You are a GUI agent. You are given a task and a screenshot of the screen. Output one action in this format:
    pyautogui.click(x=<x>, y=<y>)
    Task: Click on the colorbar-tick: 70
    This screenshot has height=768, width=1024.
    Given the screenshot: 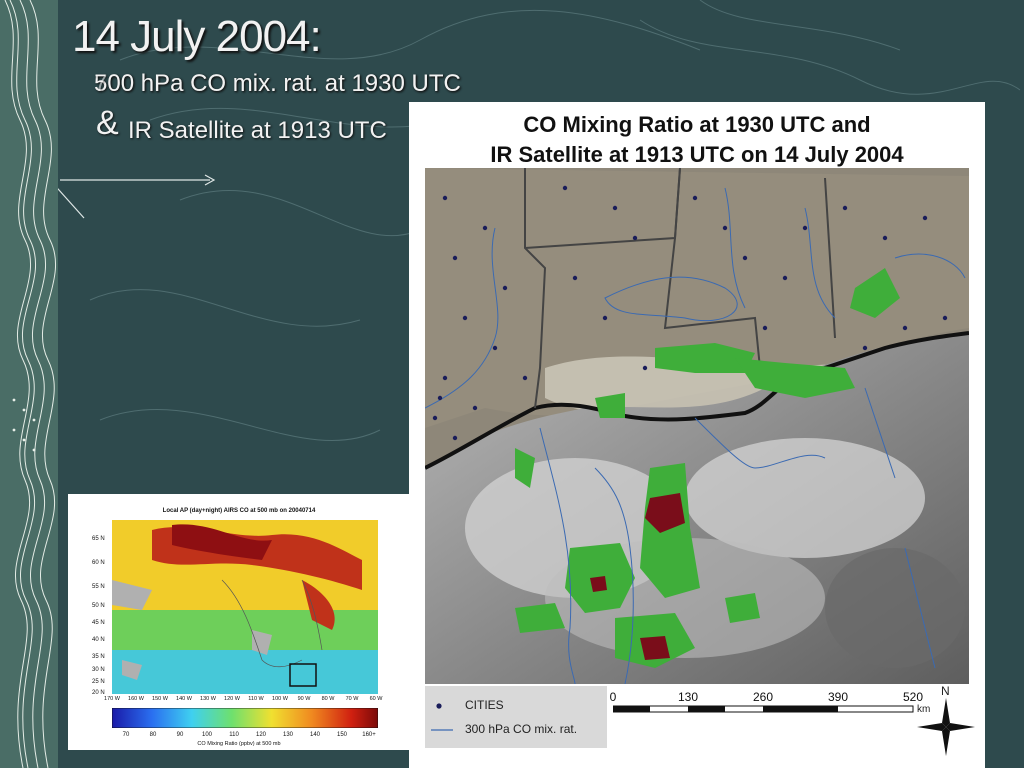 What is the action you would take?
    pyautogui.click(x=126, y=735)
    